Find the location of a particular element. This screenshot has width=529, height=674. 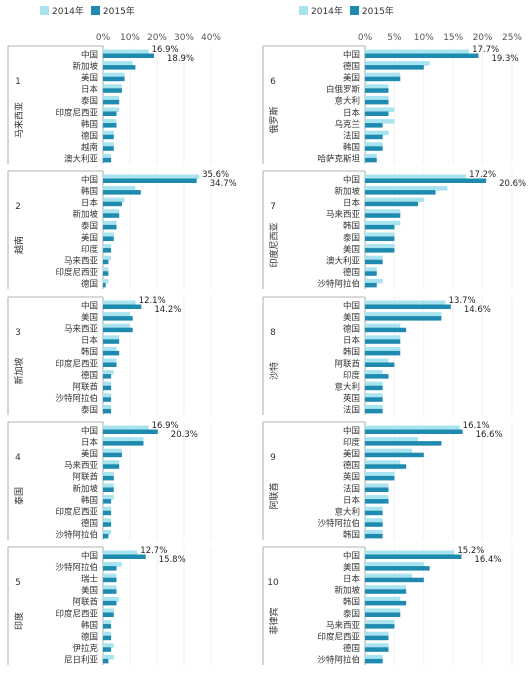

category-label: 英国 is located at coordinates (351, 398).